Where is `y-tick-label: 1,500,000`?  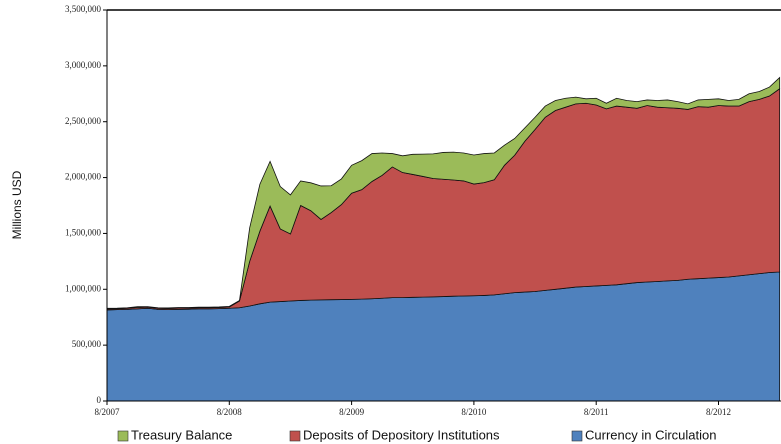
y-tick-label: 1,500,000 is located at coordinates (83, 232).